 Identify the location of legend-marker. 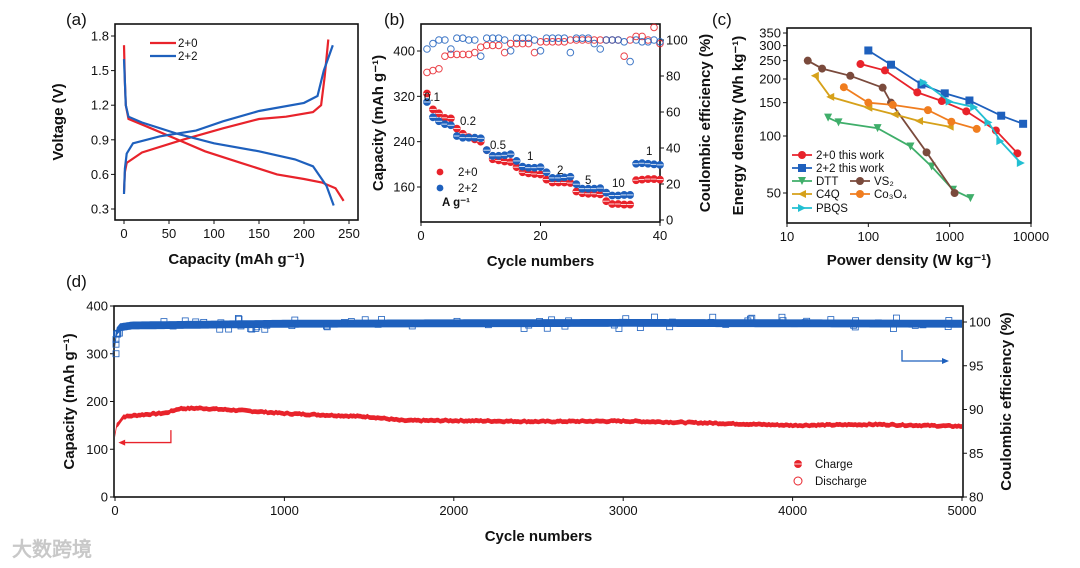
(440, 188).